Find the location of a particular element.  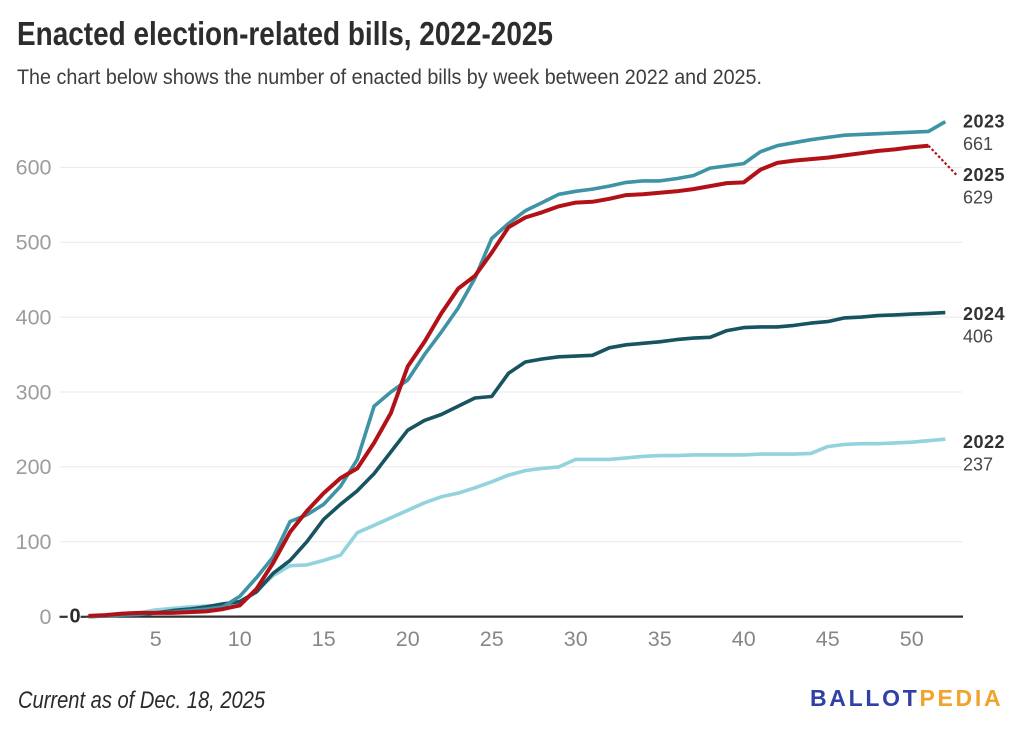

svg-text: 406 is located at coordinates (978, 337).